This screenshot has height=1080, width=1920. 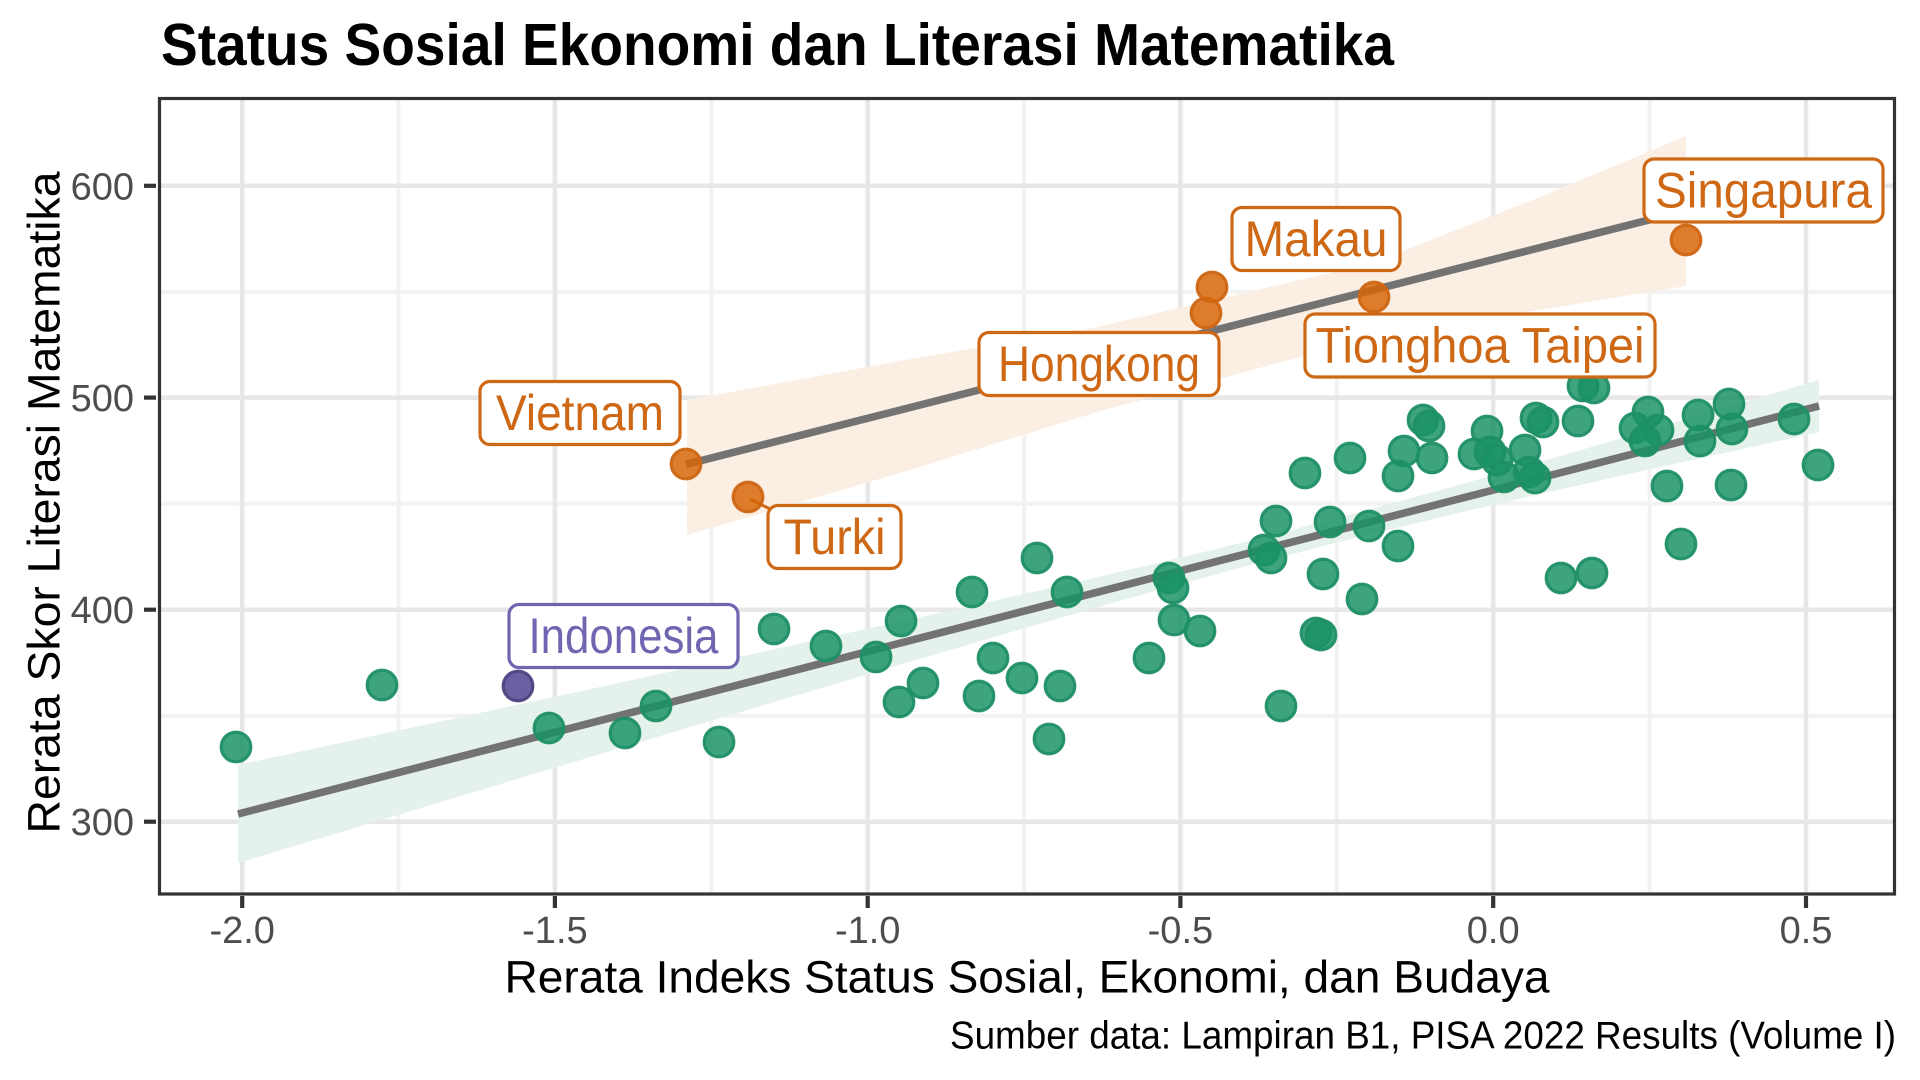 What do you see at coordinates (44, 502) in the screenshot?
I see `svg-text:Rerata Skor Literasi Matematik: Rerata Skor Literasi Matematika` at bounding box center [44, 502].